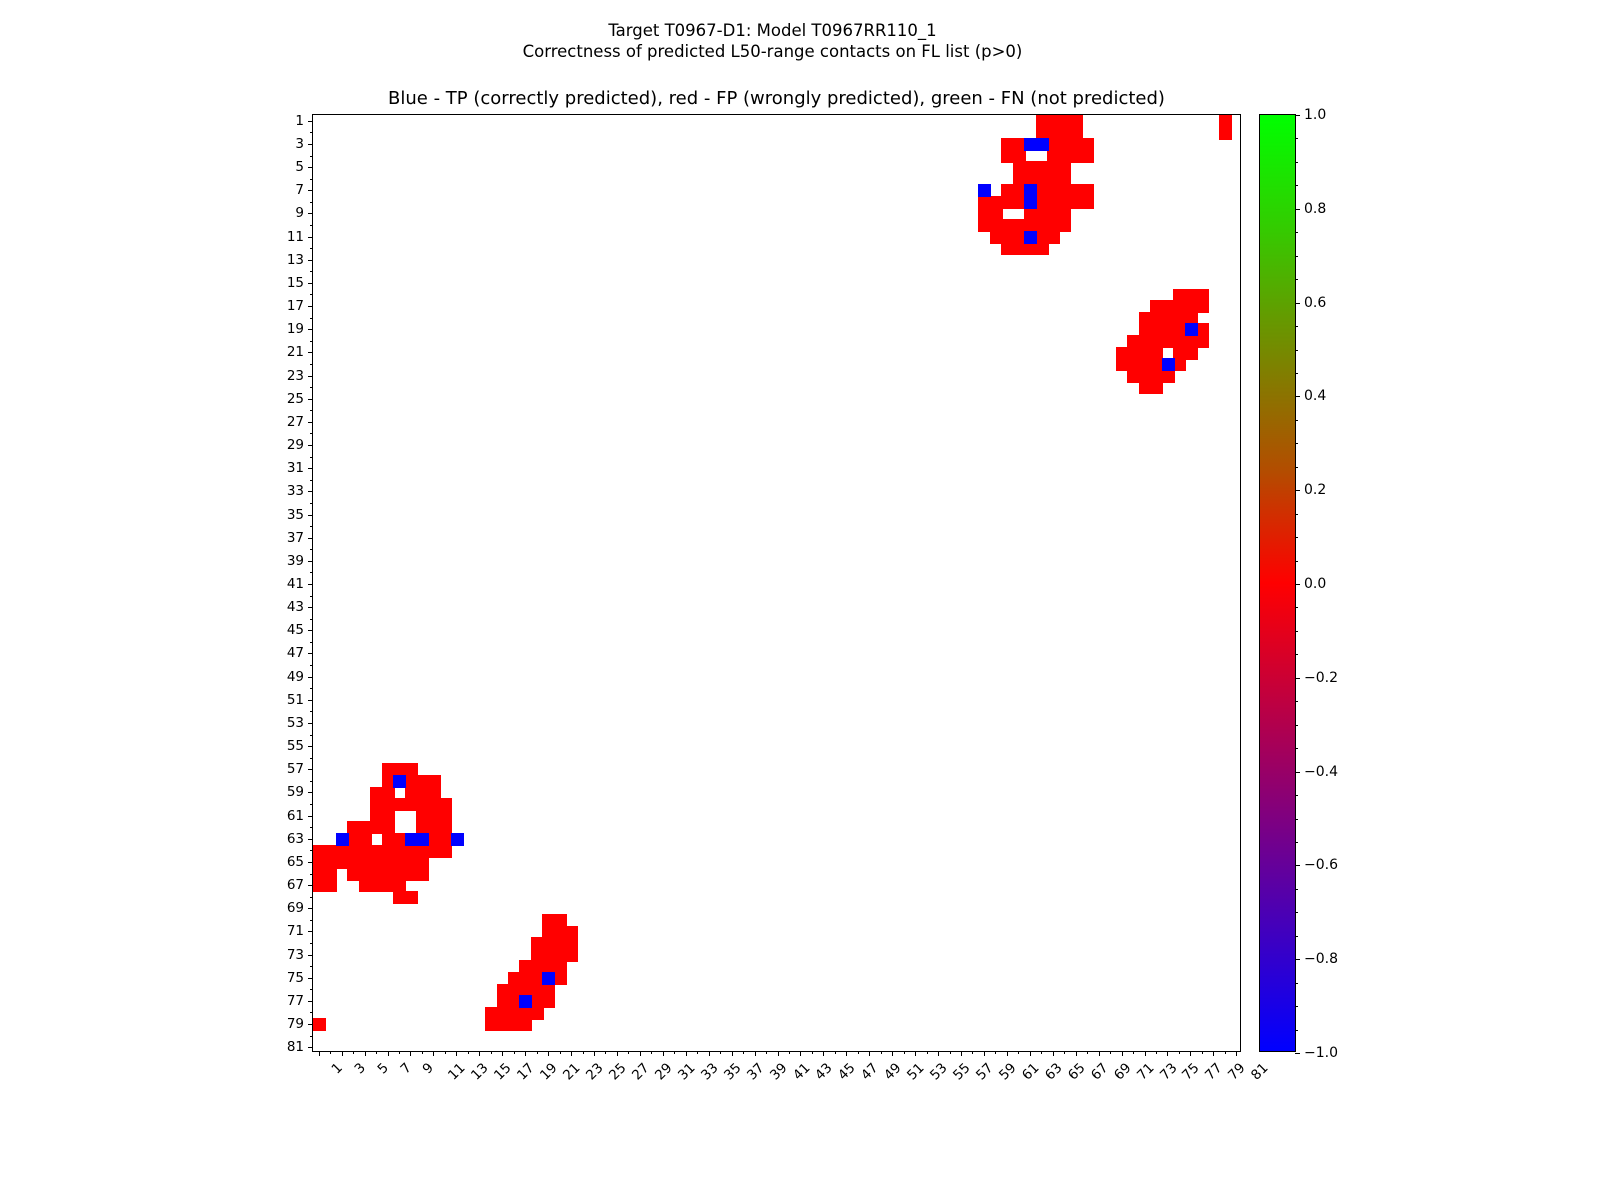  I want to click on x-axis-tick-label: 5, so click(383, 1069).